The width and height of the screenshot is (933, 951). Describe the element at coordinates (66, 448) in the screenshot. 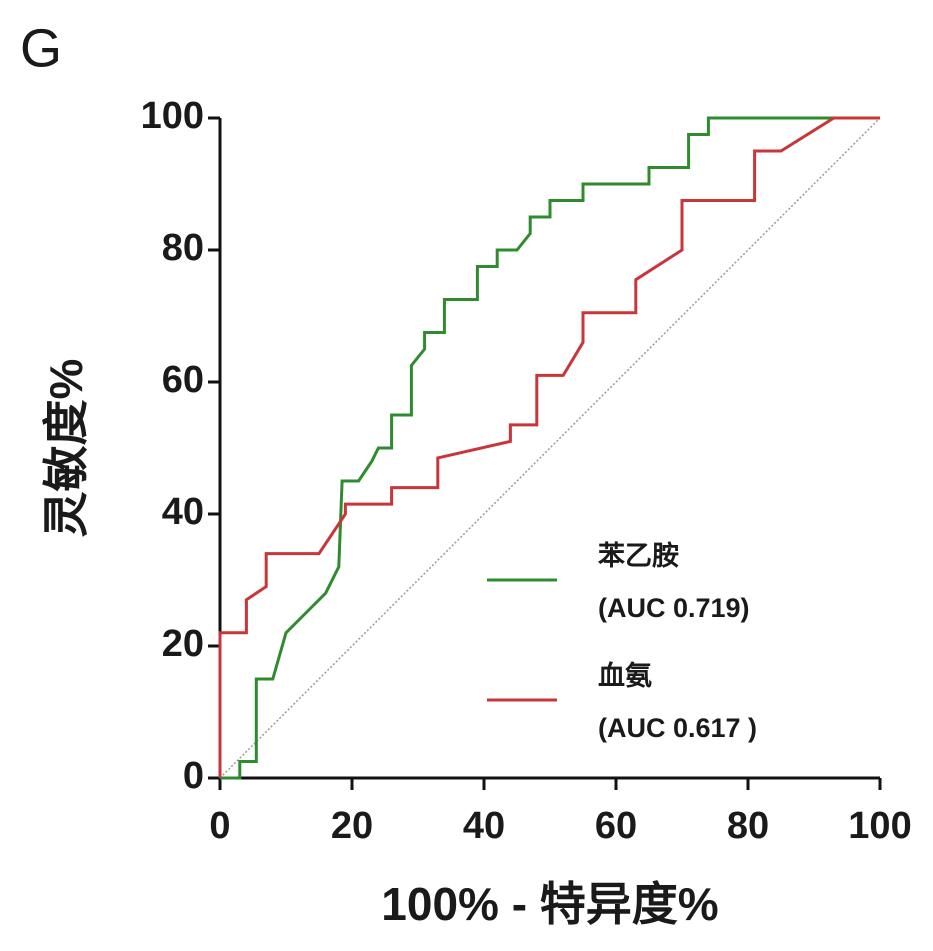

I see `y-axis-title: 灵敏度%` at that location.